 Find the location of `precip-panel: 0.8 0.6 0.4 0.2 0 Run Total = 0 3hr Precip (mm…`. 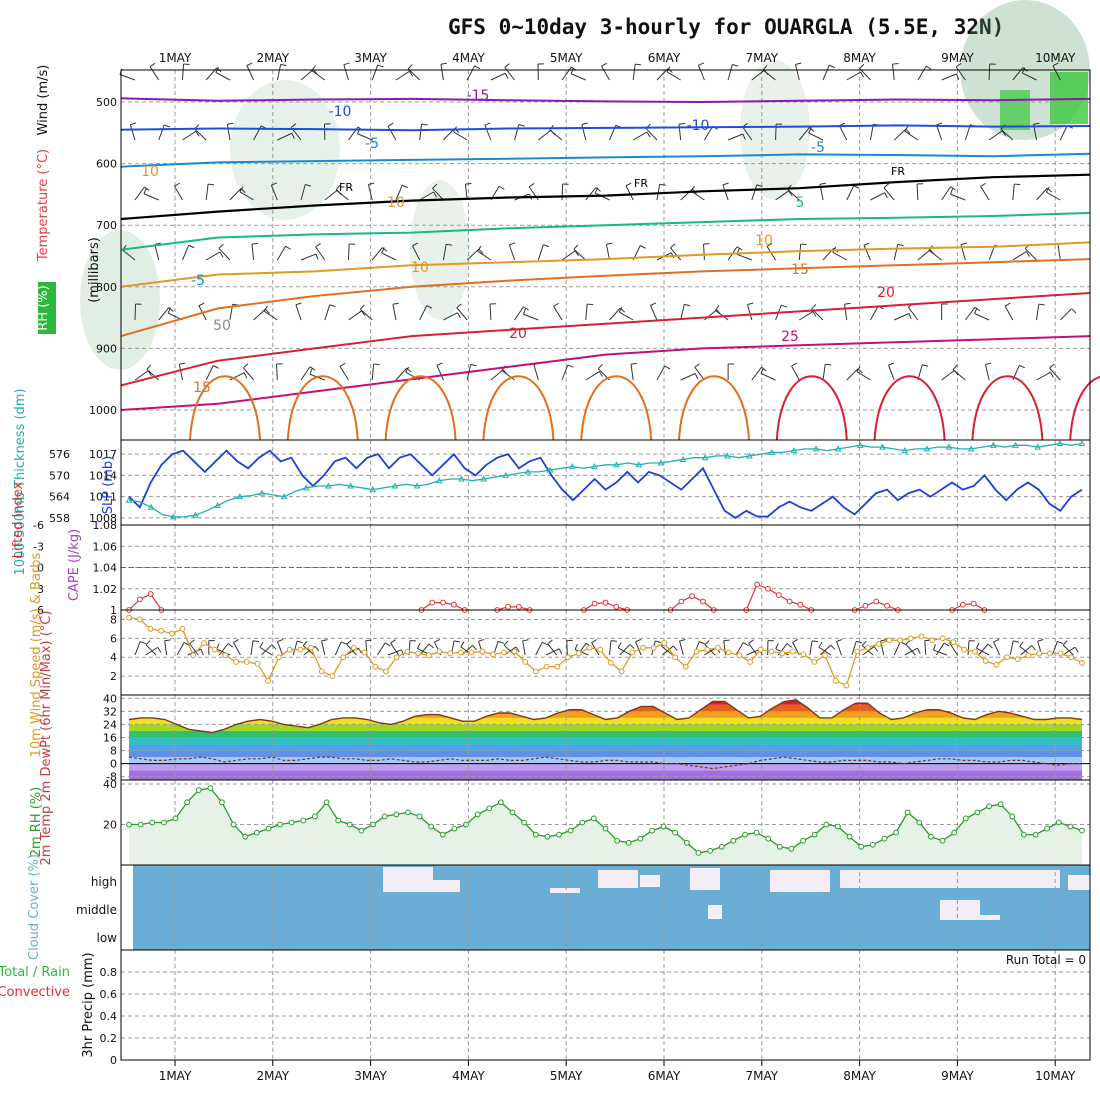

precip-panel: 0.8 0.6 0.4 0.2 0 Run Total = 0 3hr Precip (mm… is located at coordinates (545, 1008).